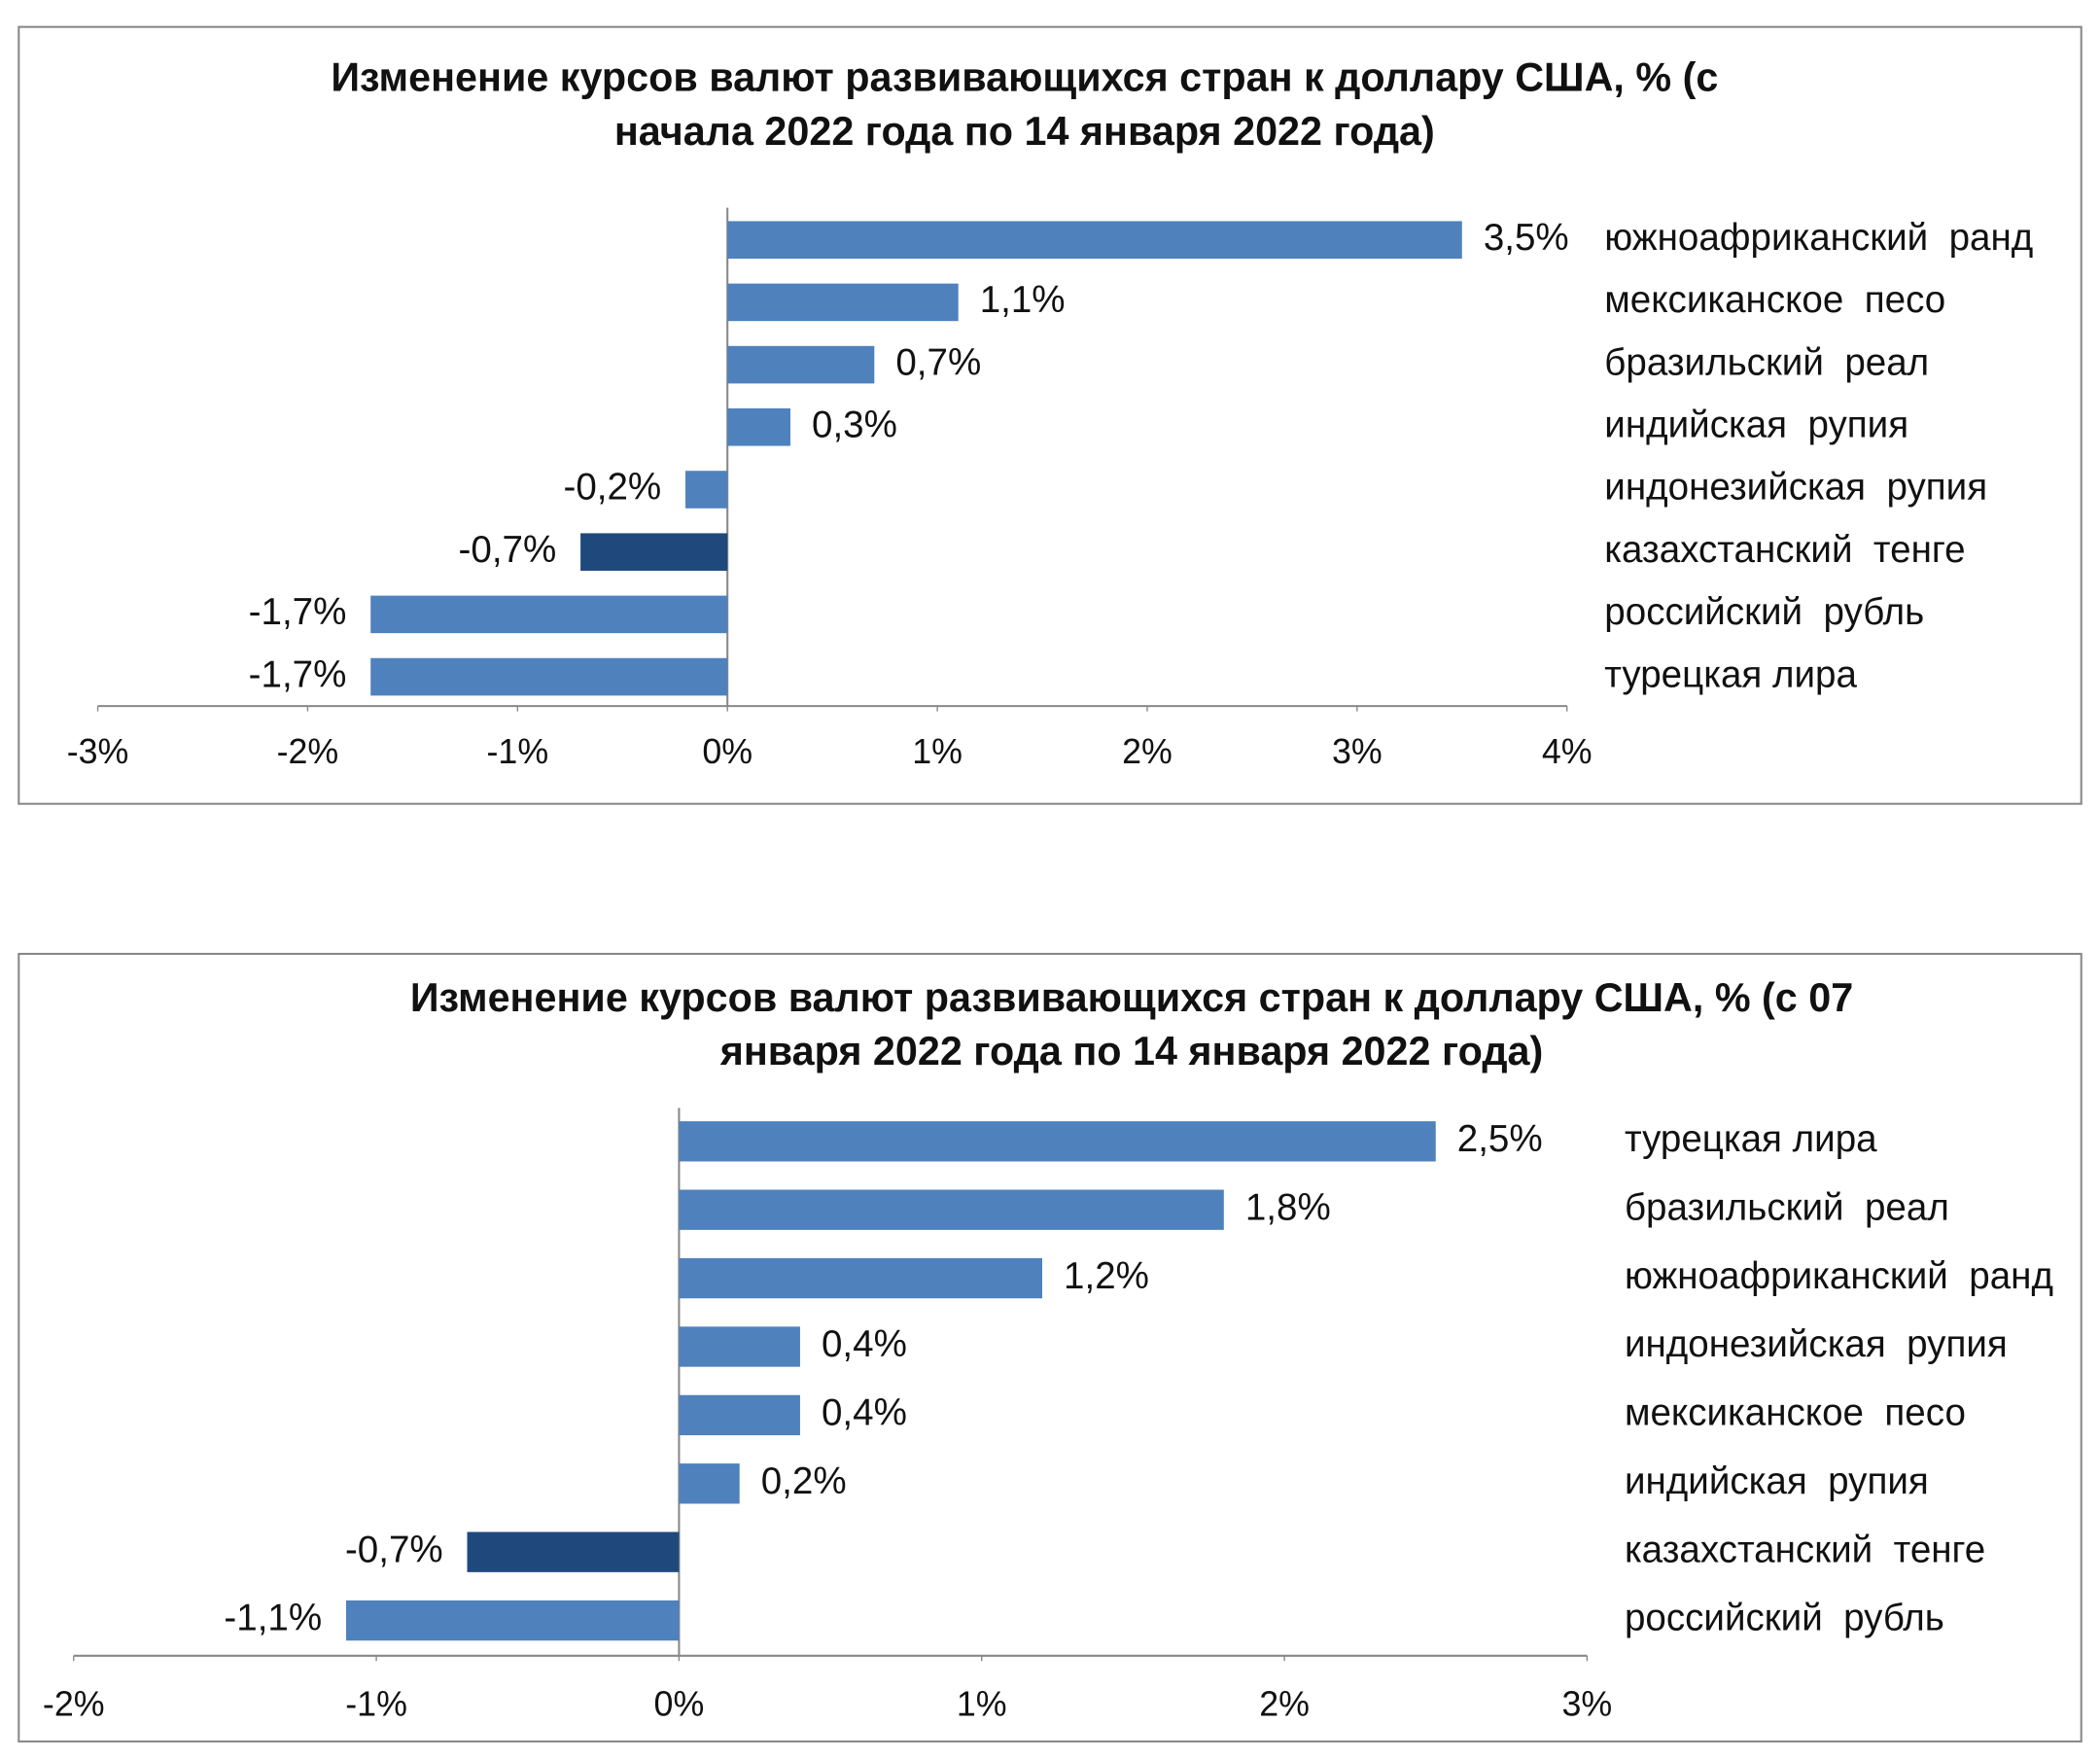 The image size is (2100, 1759). What do you see at coordinates (1023, 300) in the screenshot?
I see `value-label: 1,1%` at bounding box center [1023, 300].